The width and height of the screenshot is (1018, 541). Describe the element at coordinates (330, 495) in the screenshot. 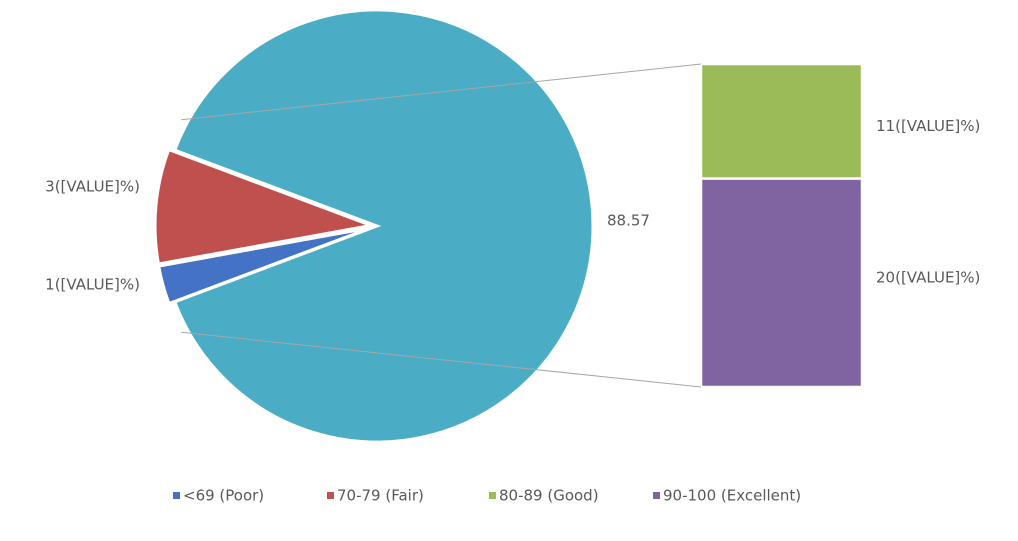

I see `legend-swatch-70-79-fair` at that location.